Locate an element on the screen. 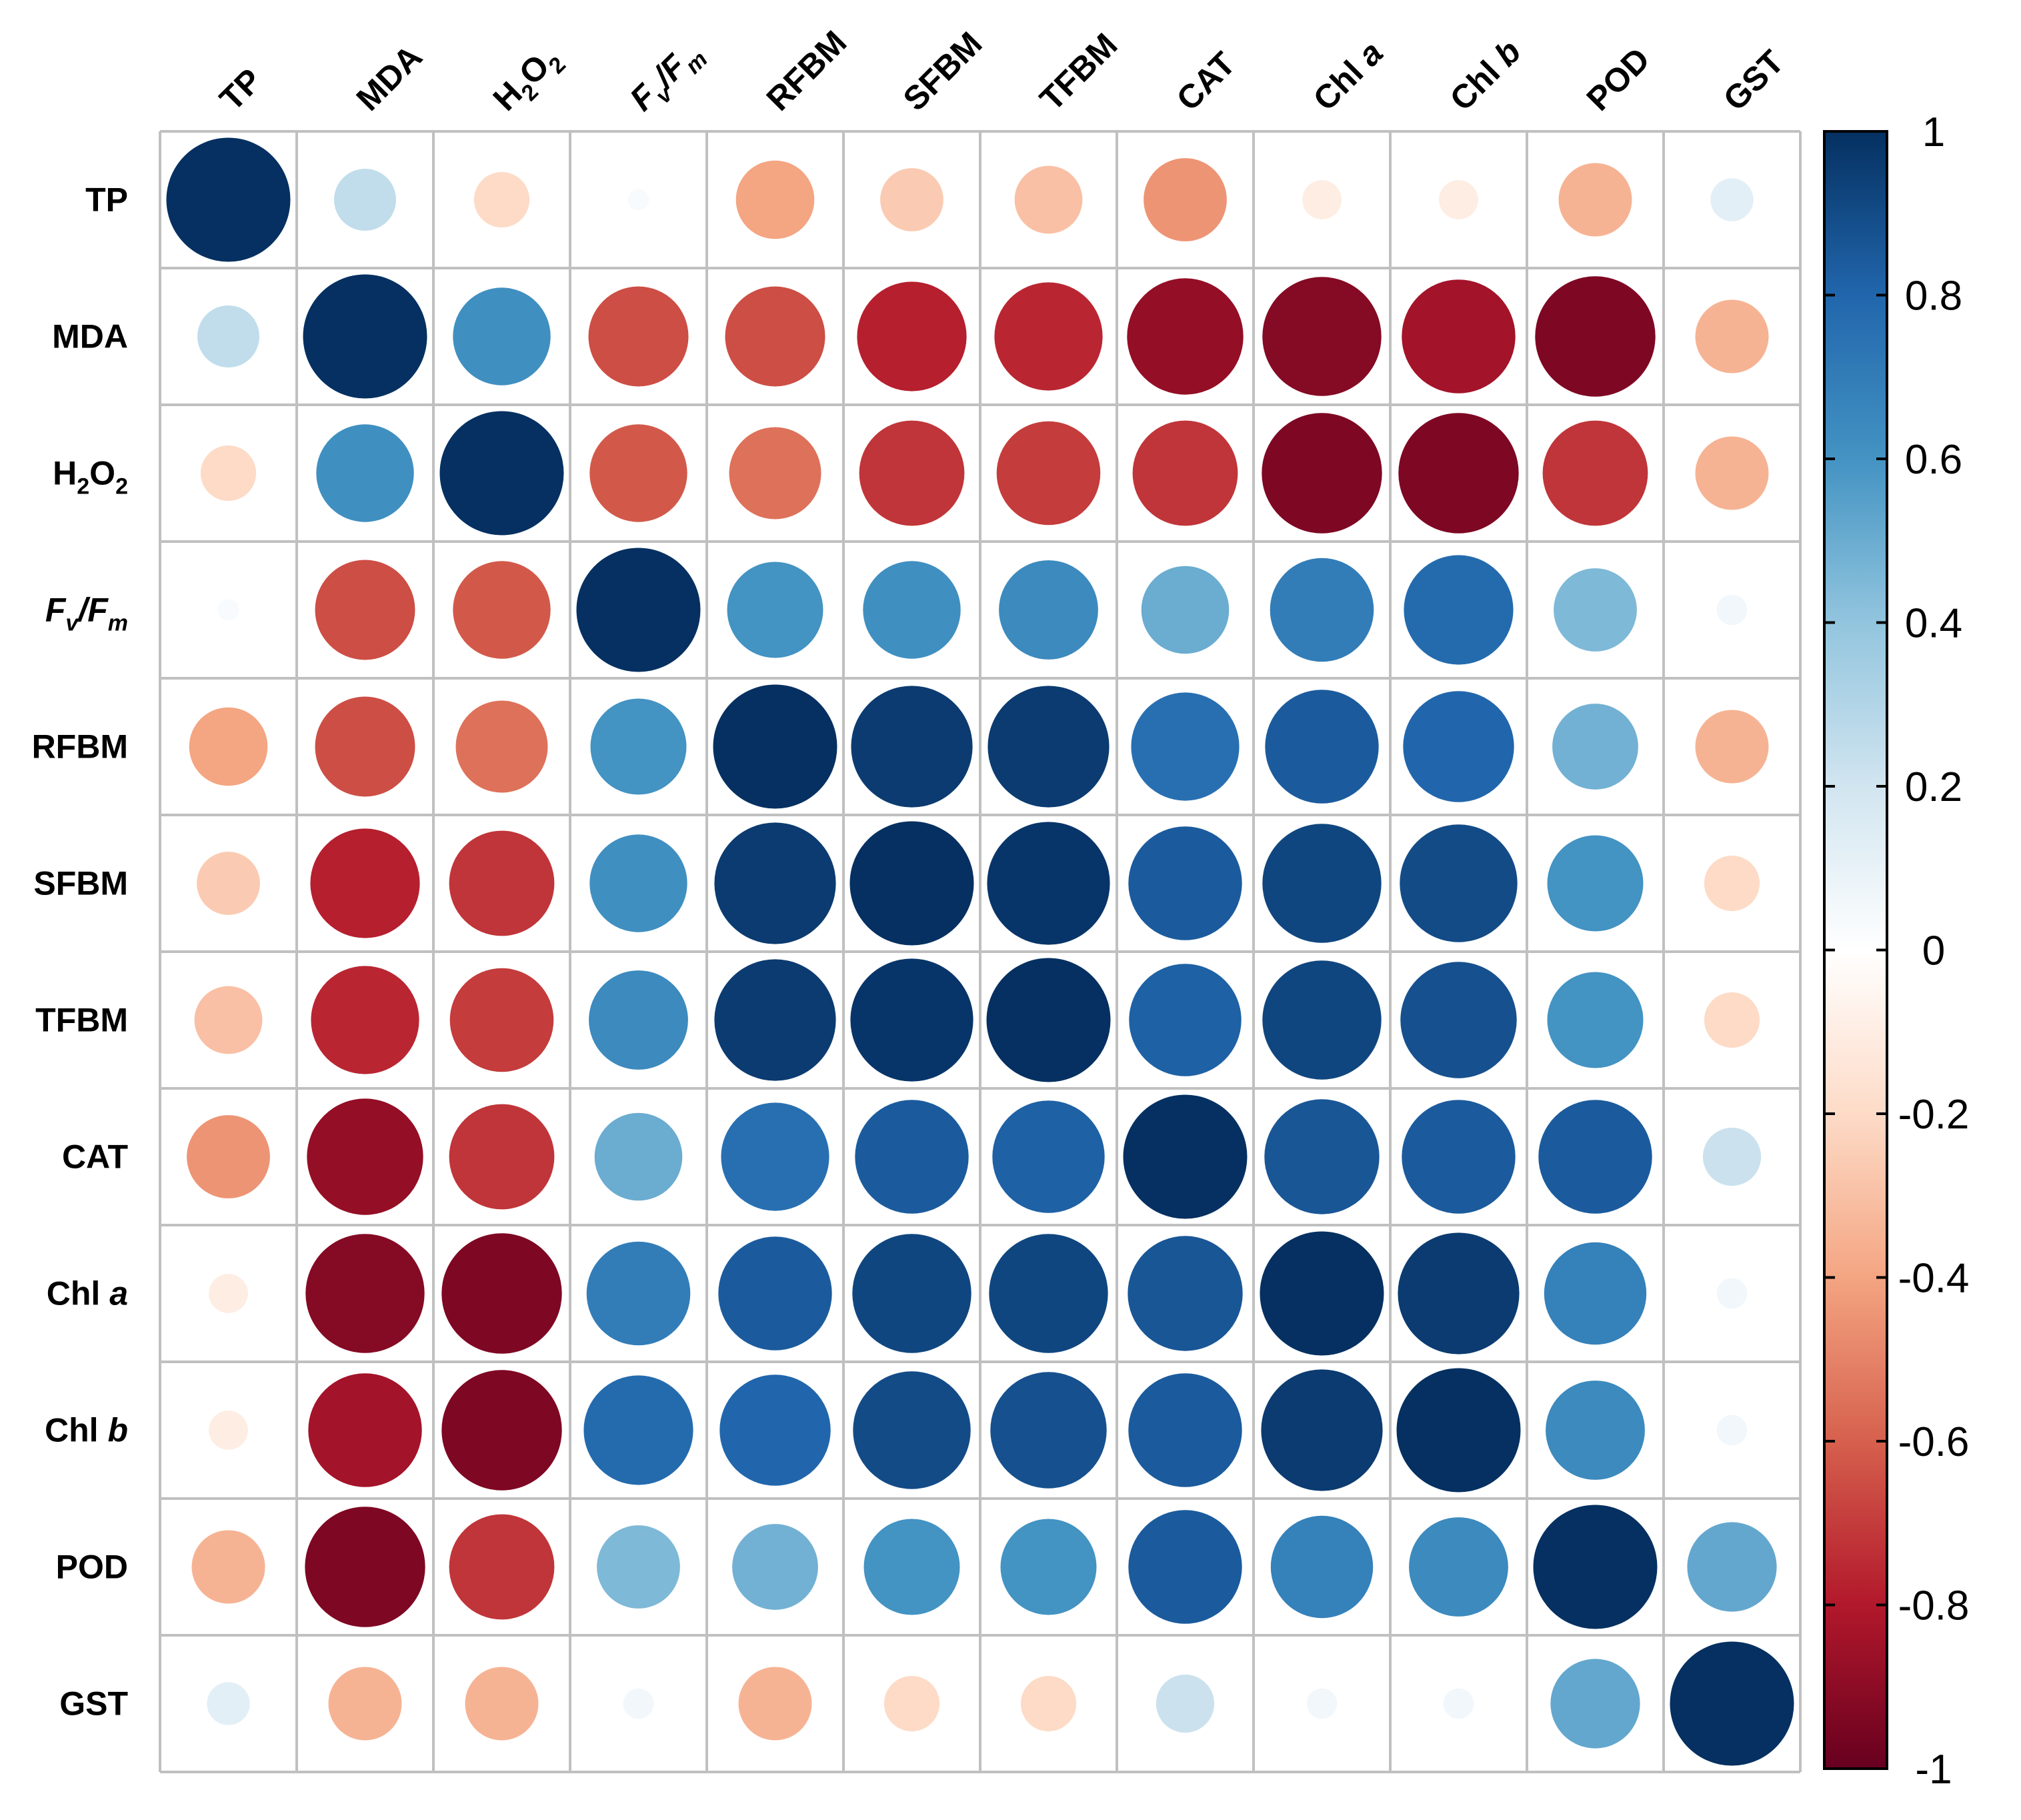 This screenshot has width=2021, height=1820. col-label-cat: CAT is located at coordinates (1206, 81).